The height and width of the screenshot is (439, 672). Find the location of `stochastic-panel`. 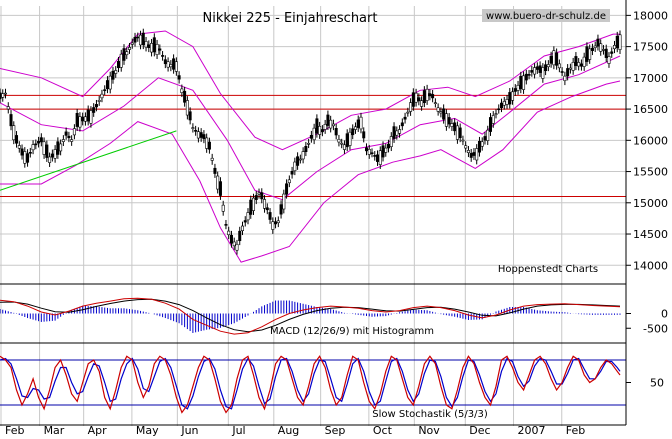

stochastic-panel is located at coordinates (313, 384).